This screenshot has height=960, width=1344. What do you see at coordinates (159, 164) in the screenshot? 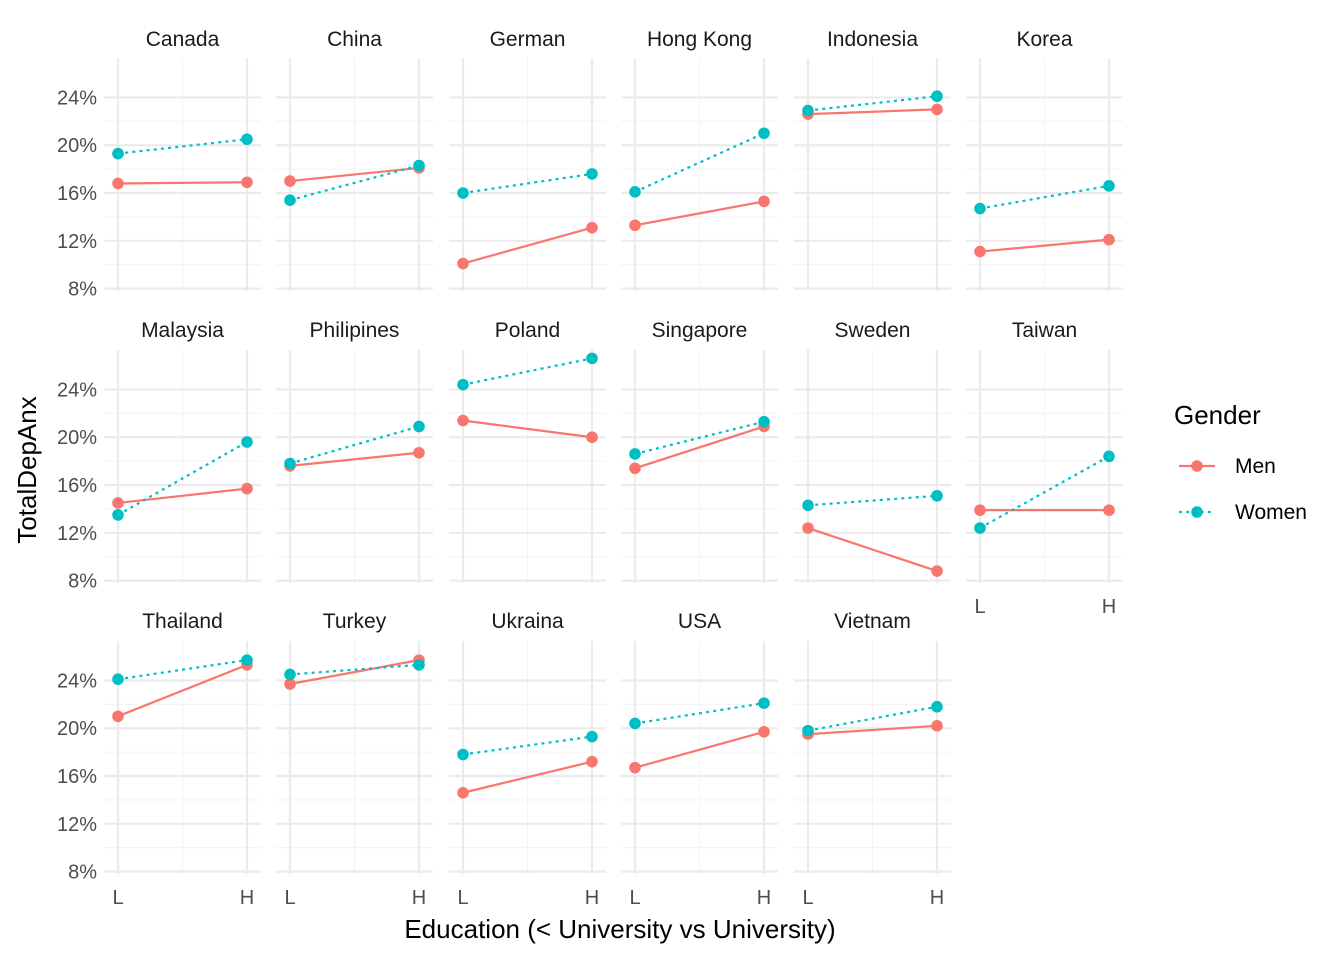
I see `panel-canada: Canada 8% 12% 16% 20% 24%` at bounding box center [159, 164].